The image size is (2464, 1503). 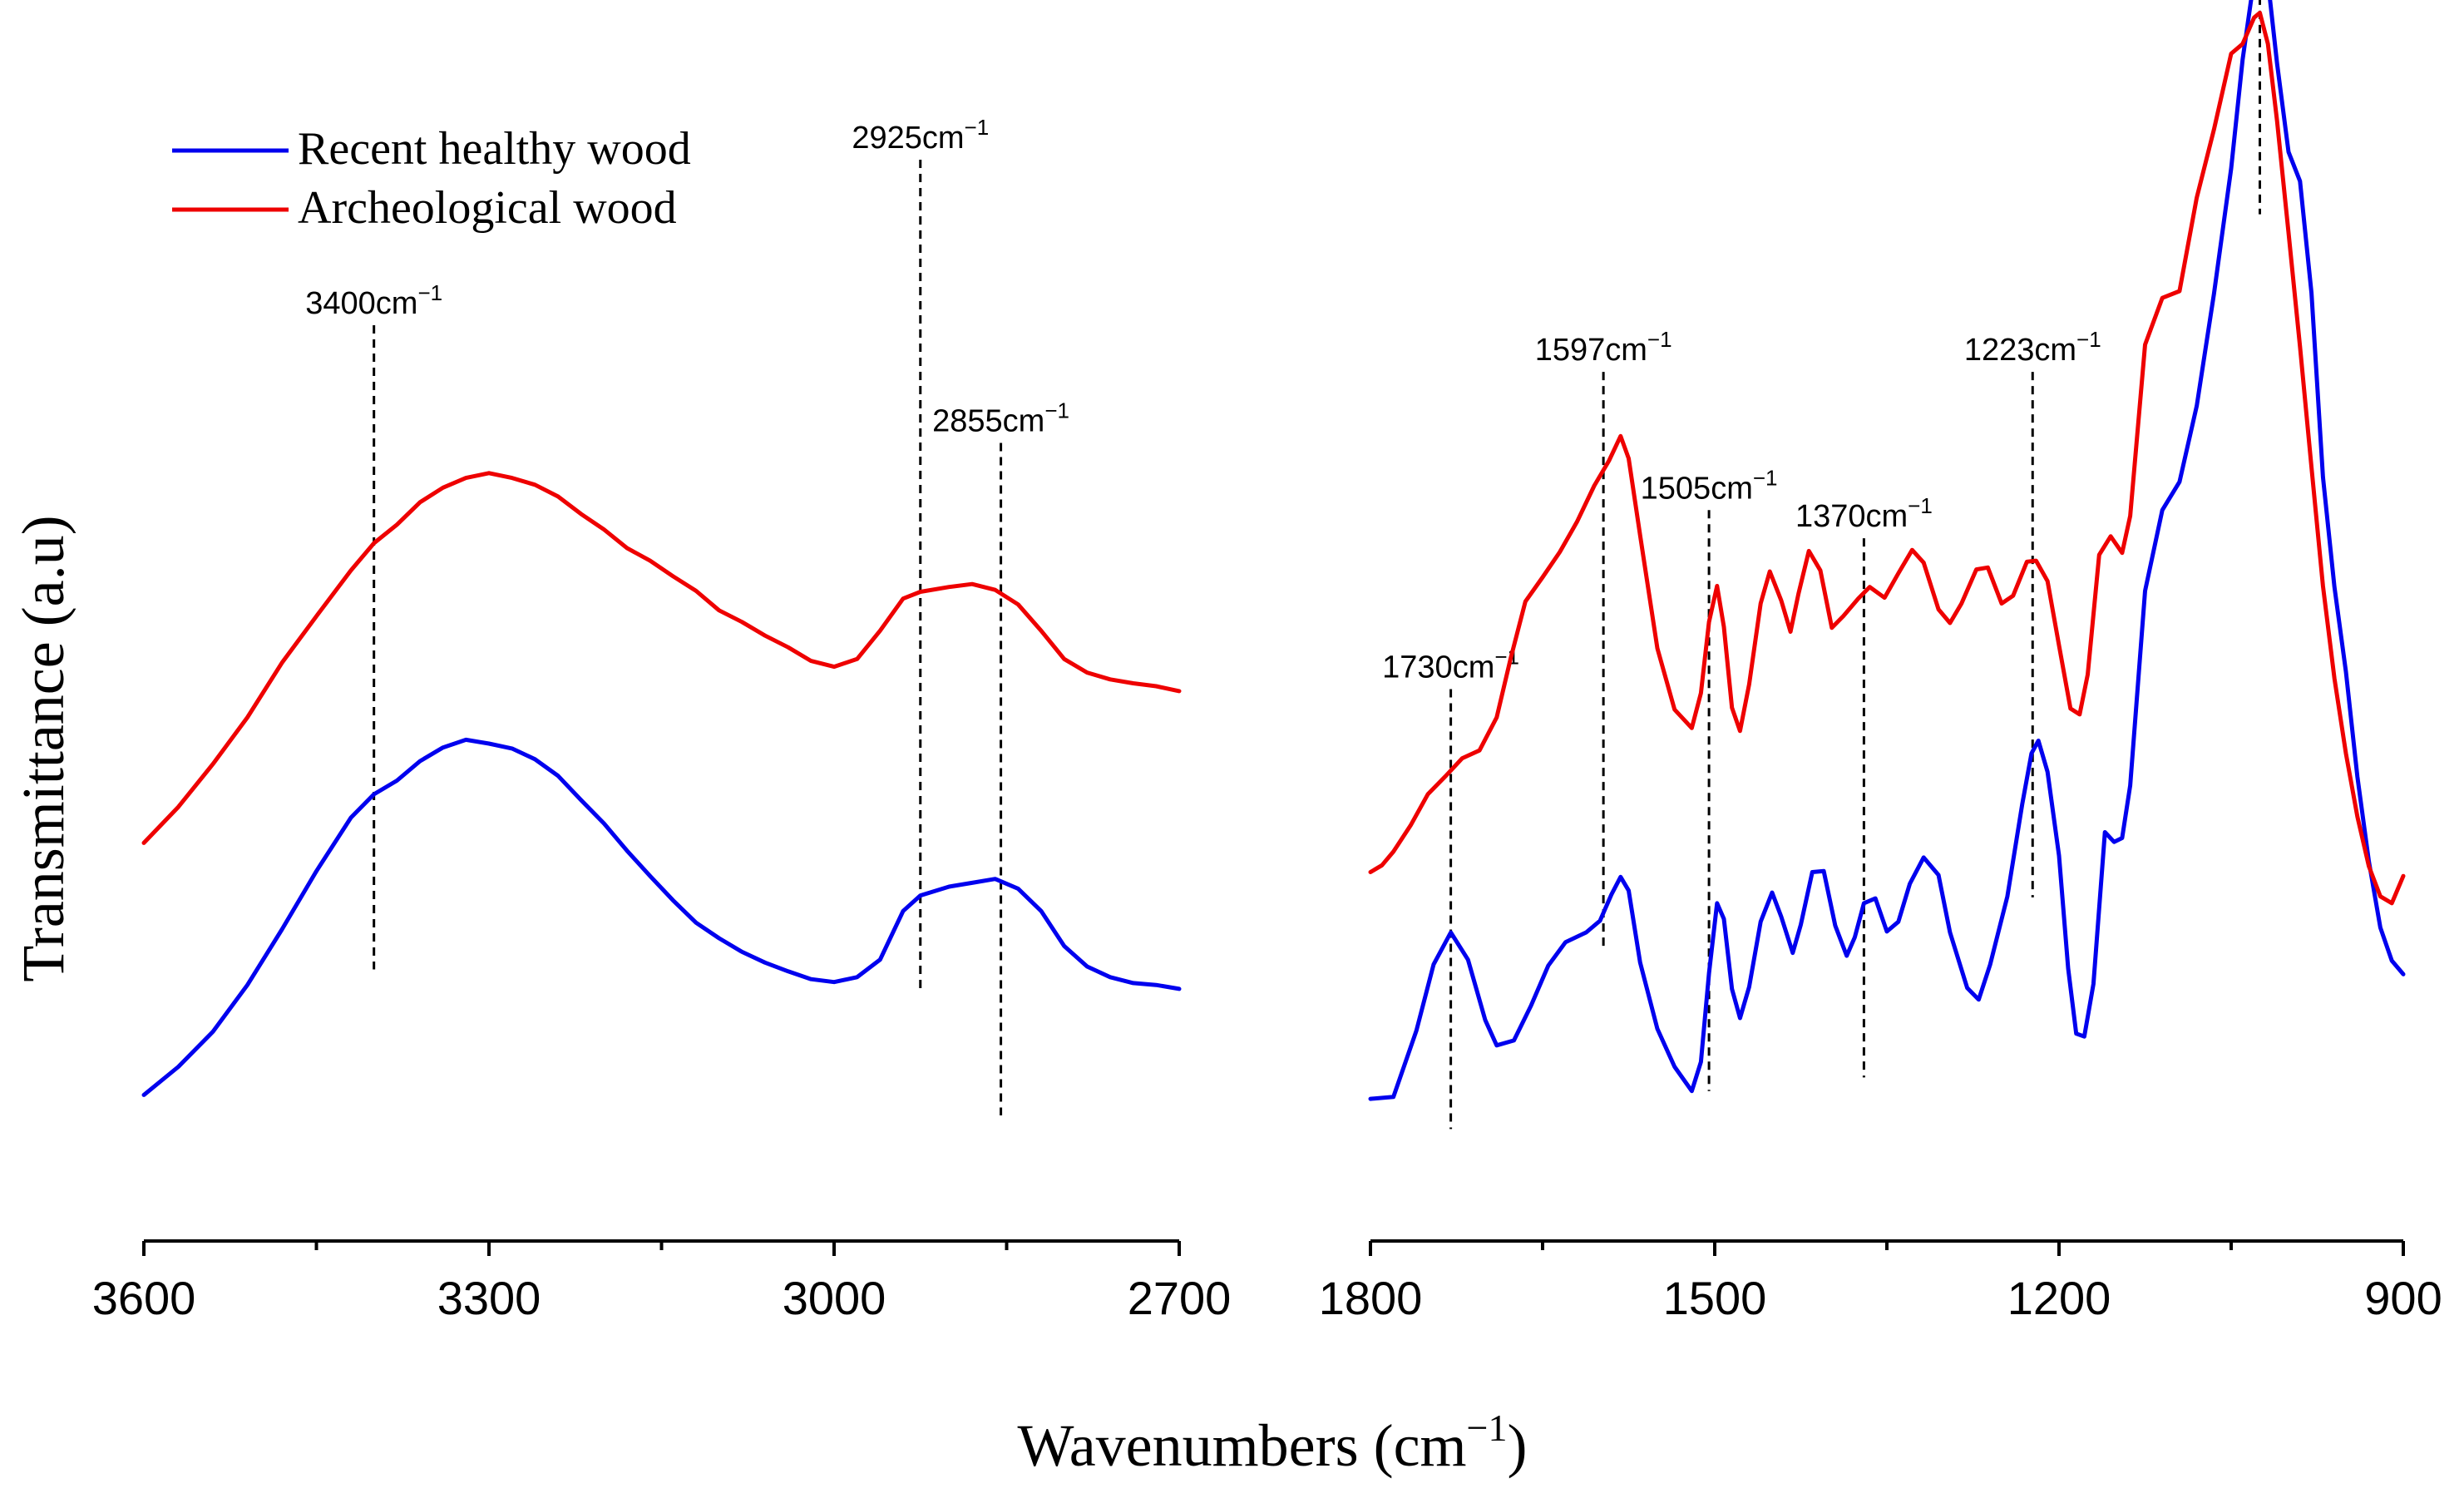 I want to click on peak-label: 2925cm−1, so click(x=920, y=135).